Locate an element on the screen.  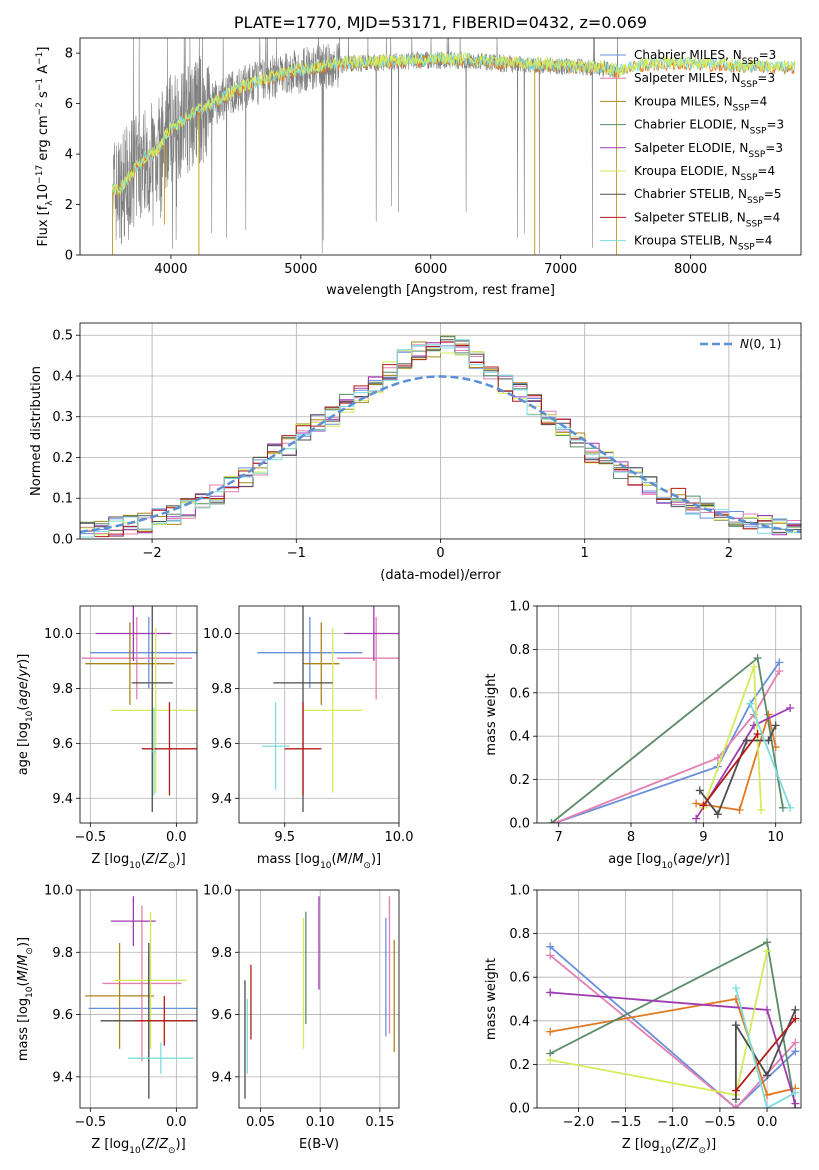
x-tick-label: 9.5 is located at coordinates (284, 837).